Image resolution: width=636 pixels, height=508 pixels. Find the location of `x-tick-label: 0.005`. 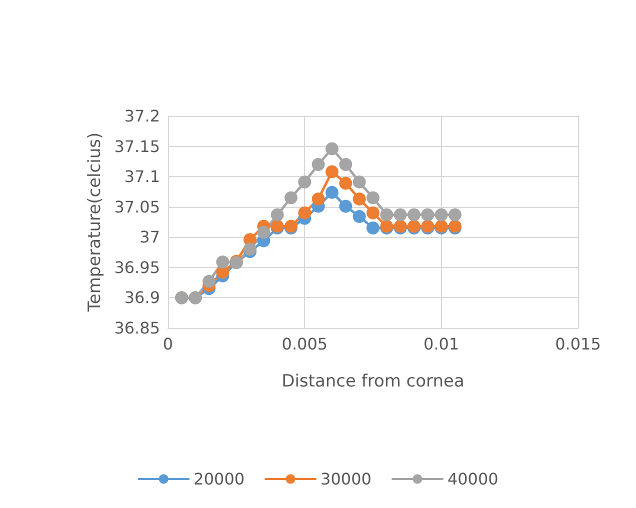

x-tick-label: 0.005 is located at coordinates (305, 344).